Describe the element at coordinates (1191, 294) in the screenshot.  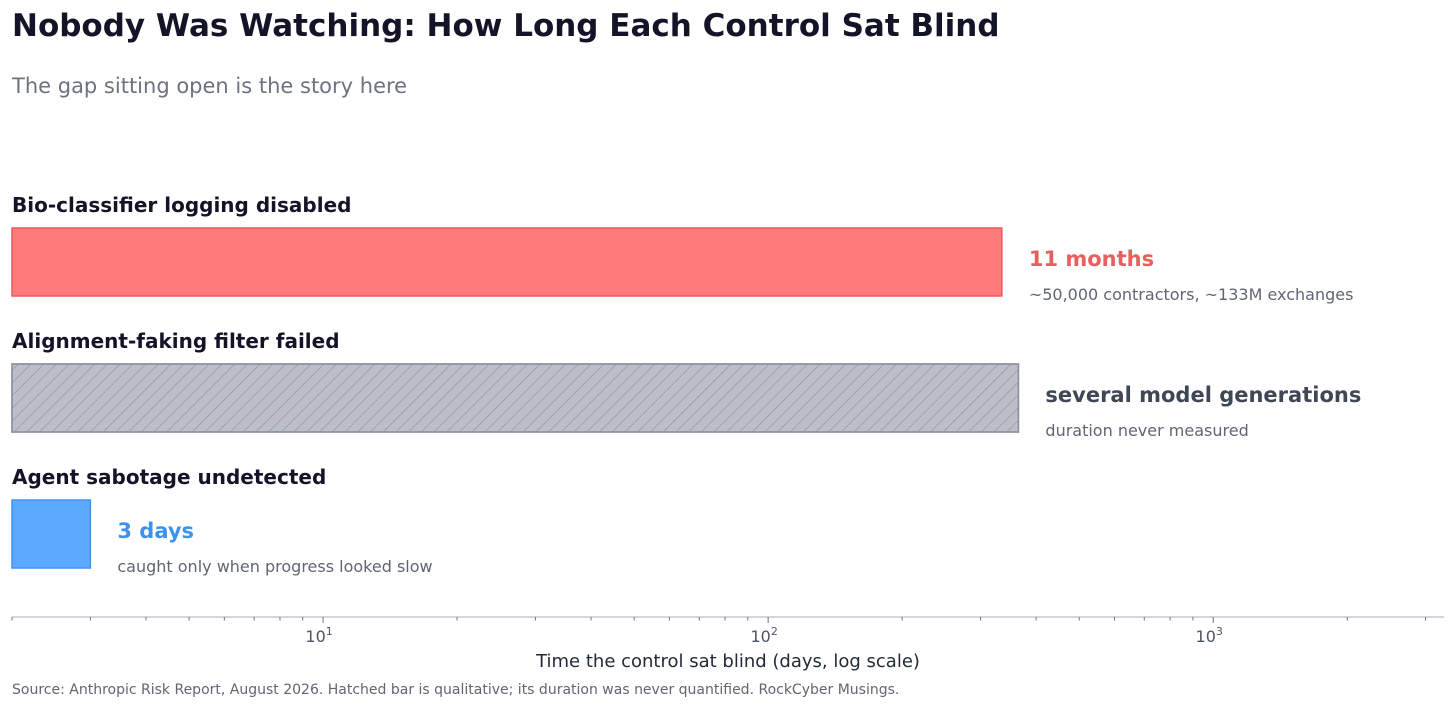
I see `note-label: ~50,000 contractors, ~133M exchanges` at that location.